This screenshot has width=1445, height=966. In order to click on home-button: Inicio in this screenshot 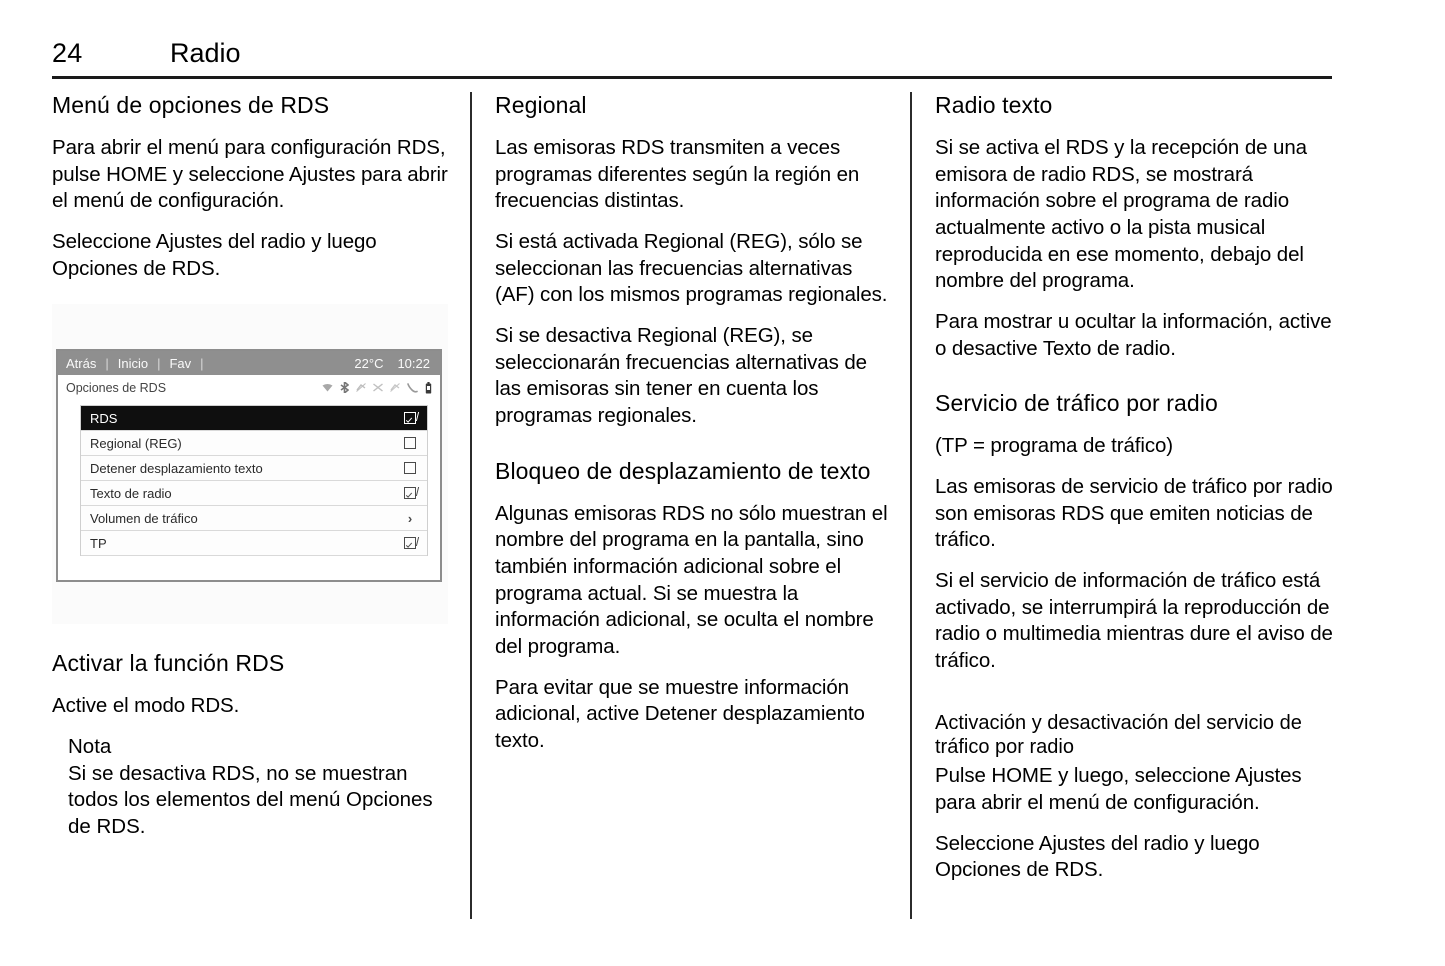, I will do `click(133, 363)`.